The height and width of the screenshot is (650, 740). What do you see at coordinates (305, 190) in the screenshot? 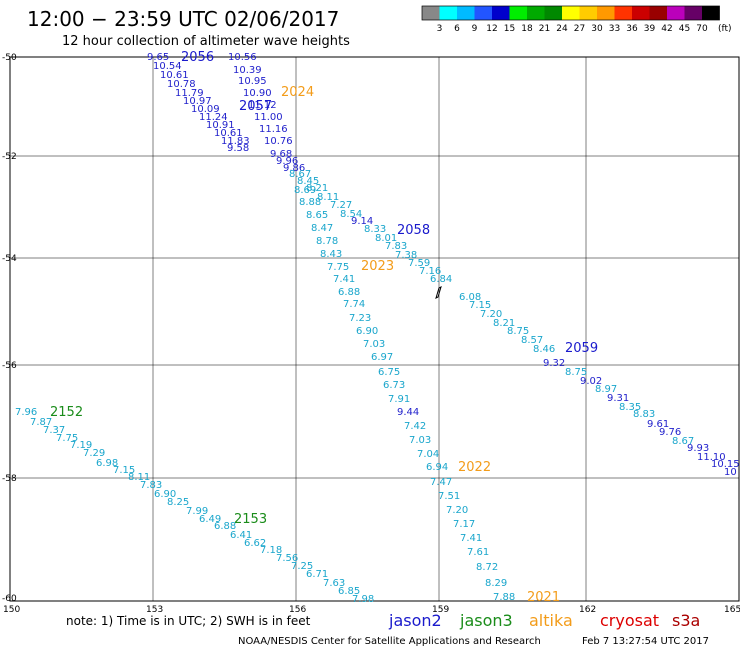
I see `wave-height-label: 8.69` at bounding box center [305, 190].